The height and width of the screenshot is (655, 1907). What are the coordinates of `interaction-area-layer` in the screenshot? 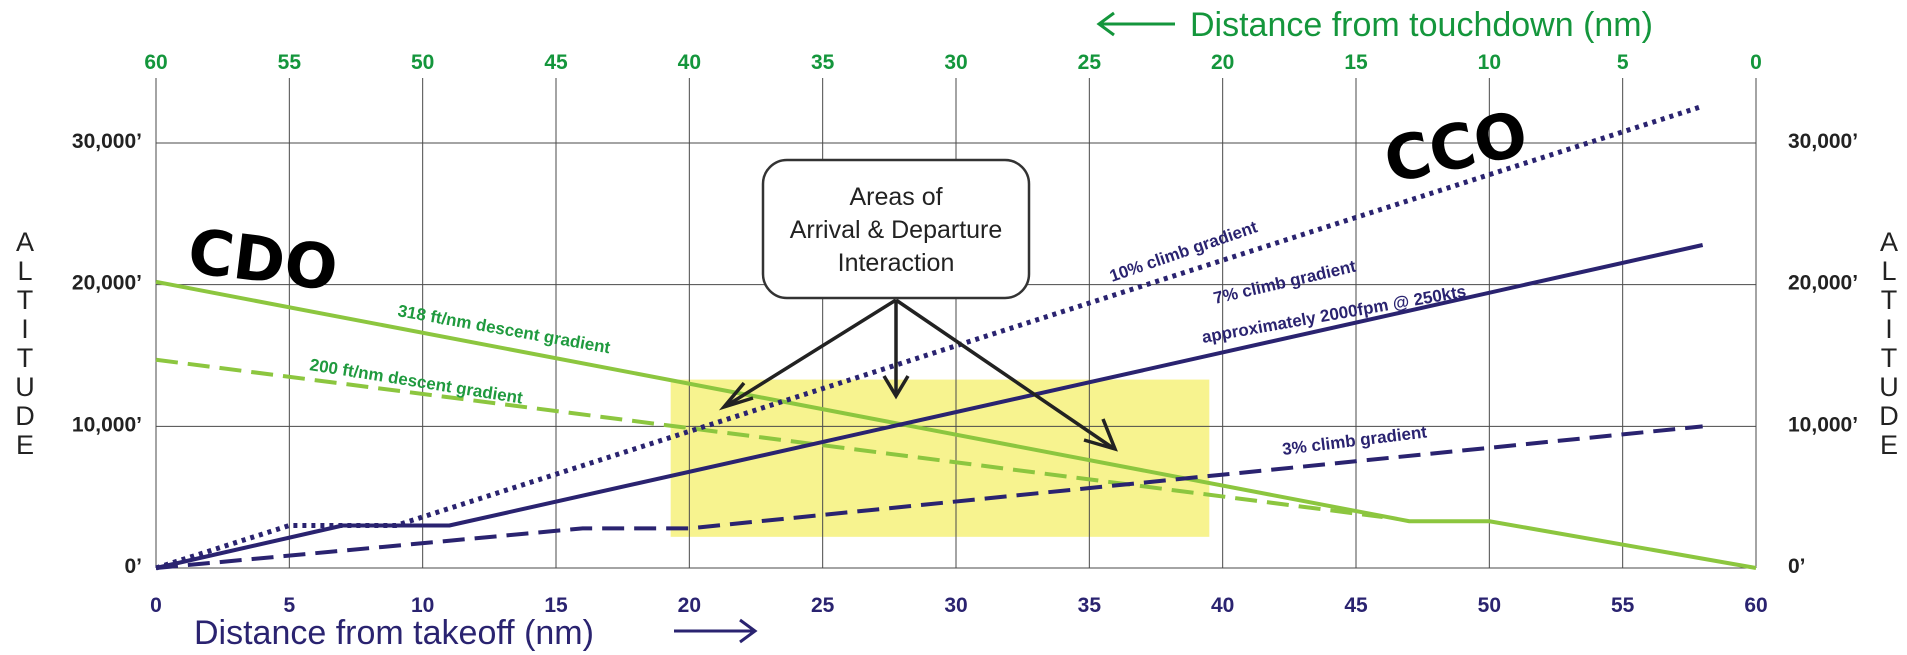 It's located at (940, 458).